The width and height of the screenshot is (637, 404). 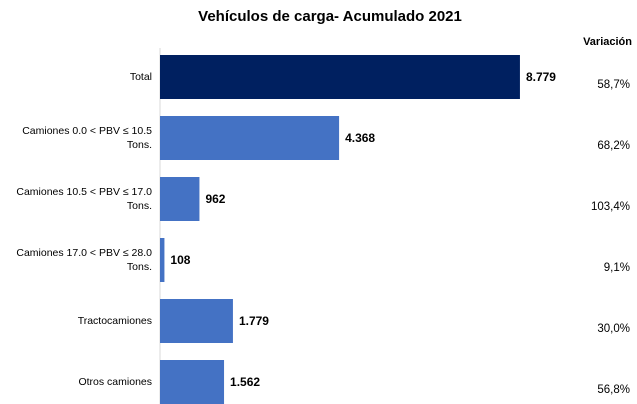 What do you see at coordinates (254, 321) in the screenshot?
I see `data-label: 1.779` at bounding box center [254, 321].